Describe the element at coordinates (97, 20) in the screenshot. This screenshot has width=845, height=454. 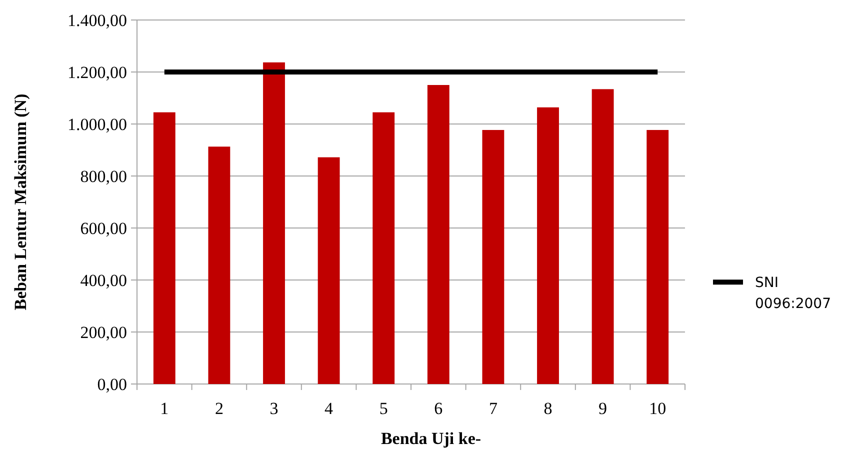
I see `y-tick-label: 1.400,00` at that location.